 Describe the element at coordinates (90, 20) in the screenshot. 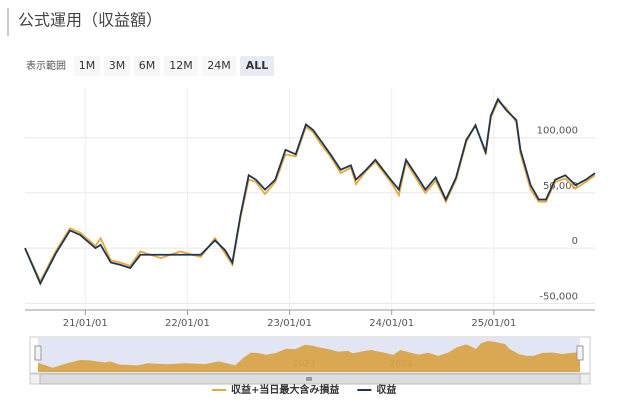

I see `title: 公式運用（収益額）` at that location.